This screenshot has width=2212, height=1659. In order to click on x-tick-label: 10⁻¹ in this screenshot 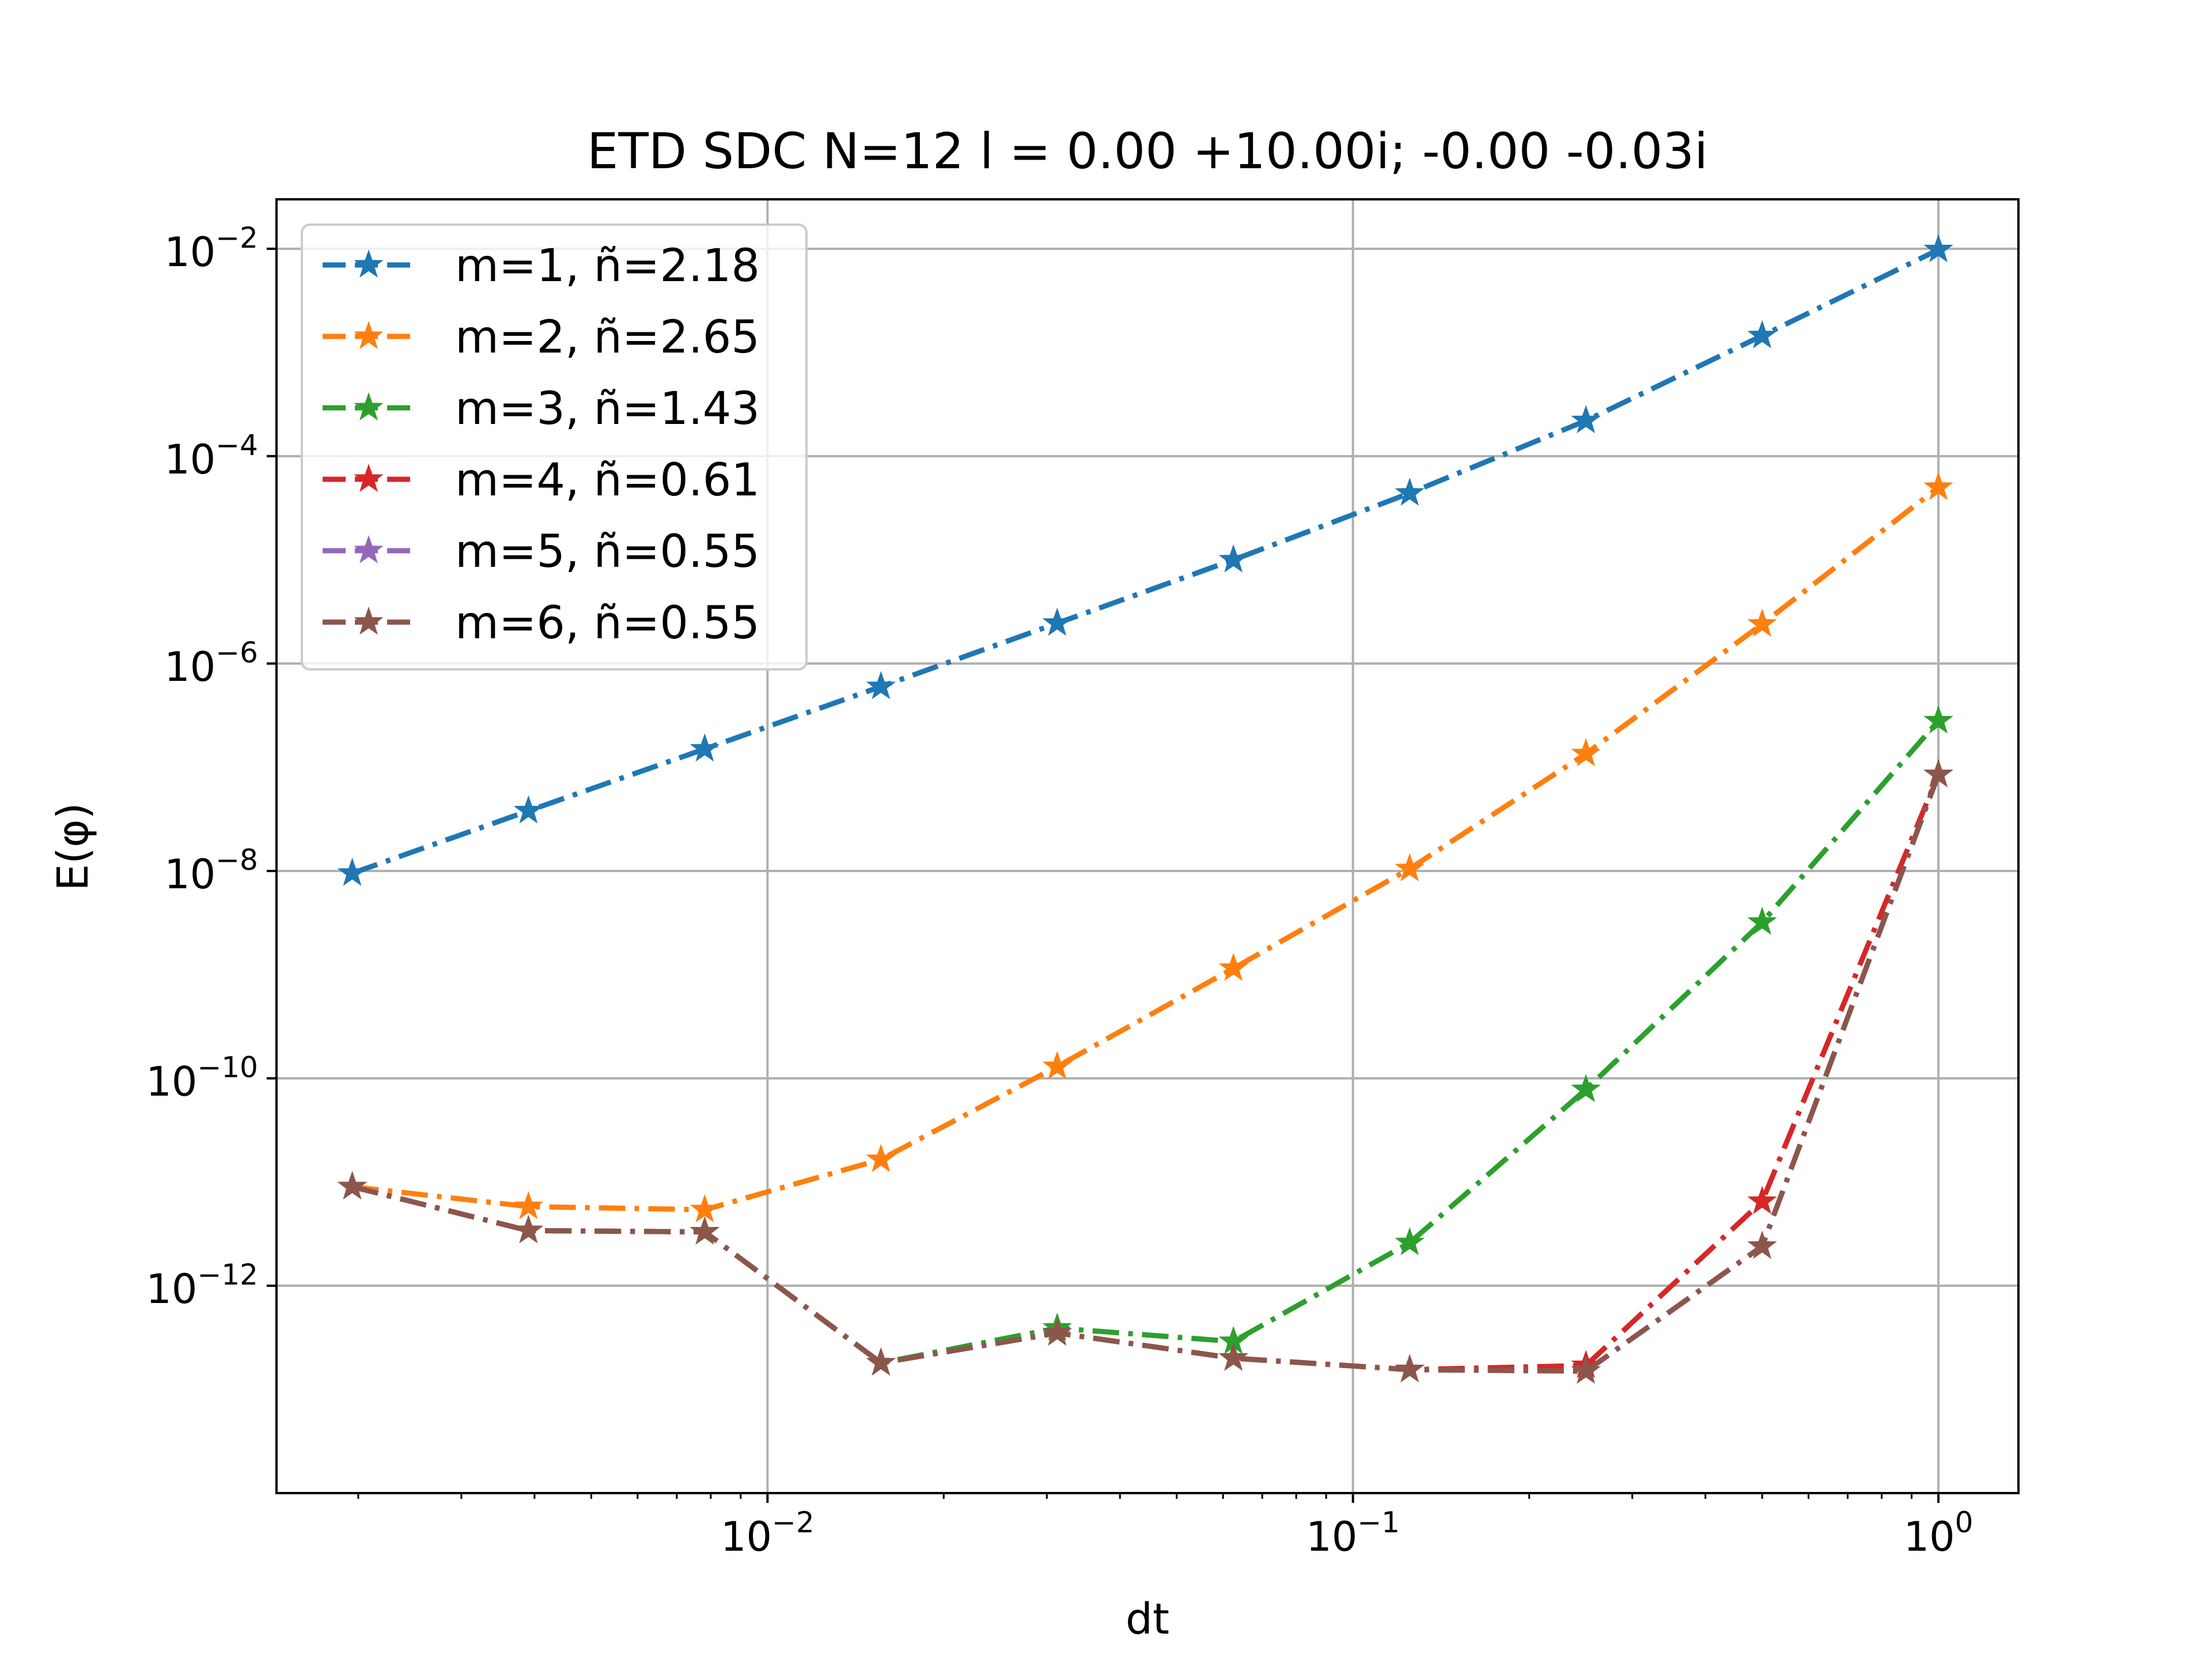, I will do `click(1353, 1533)`.